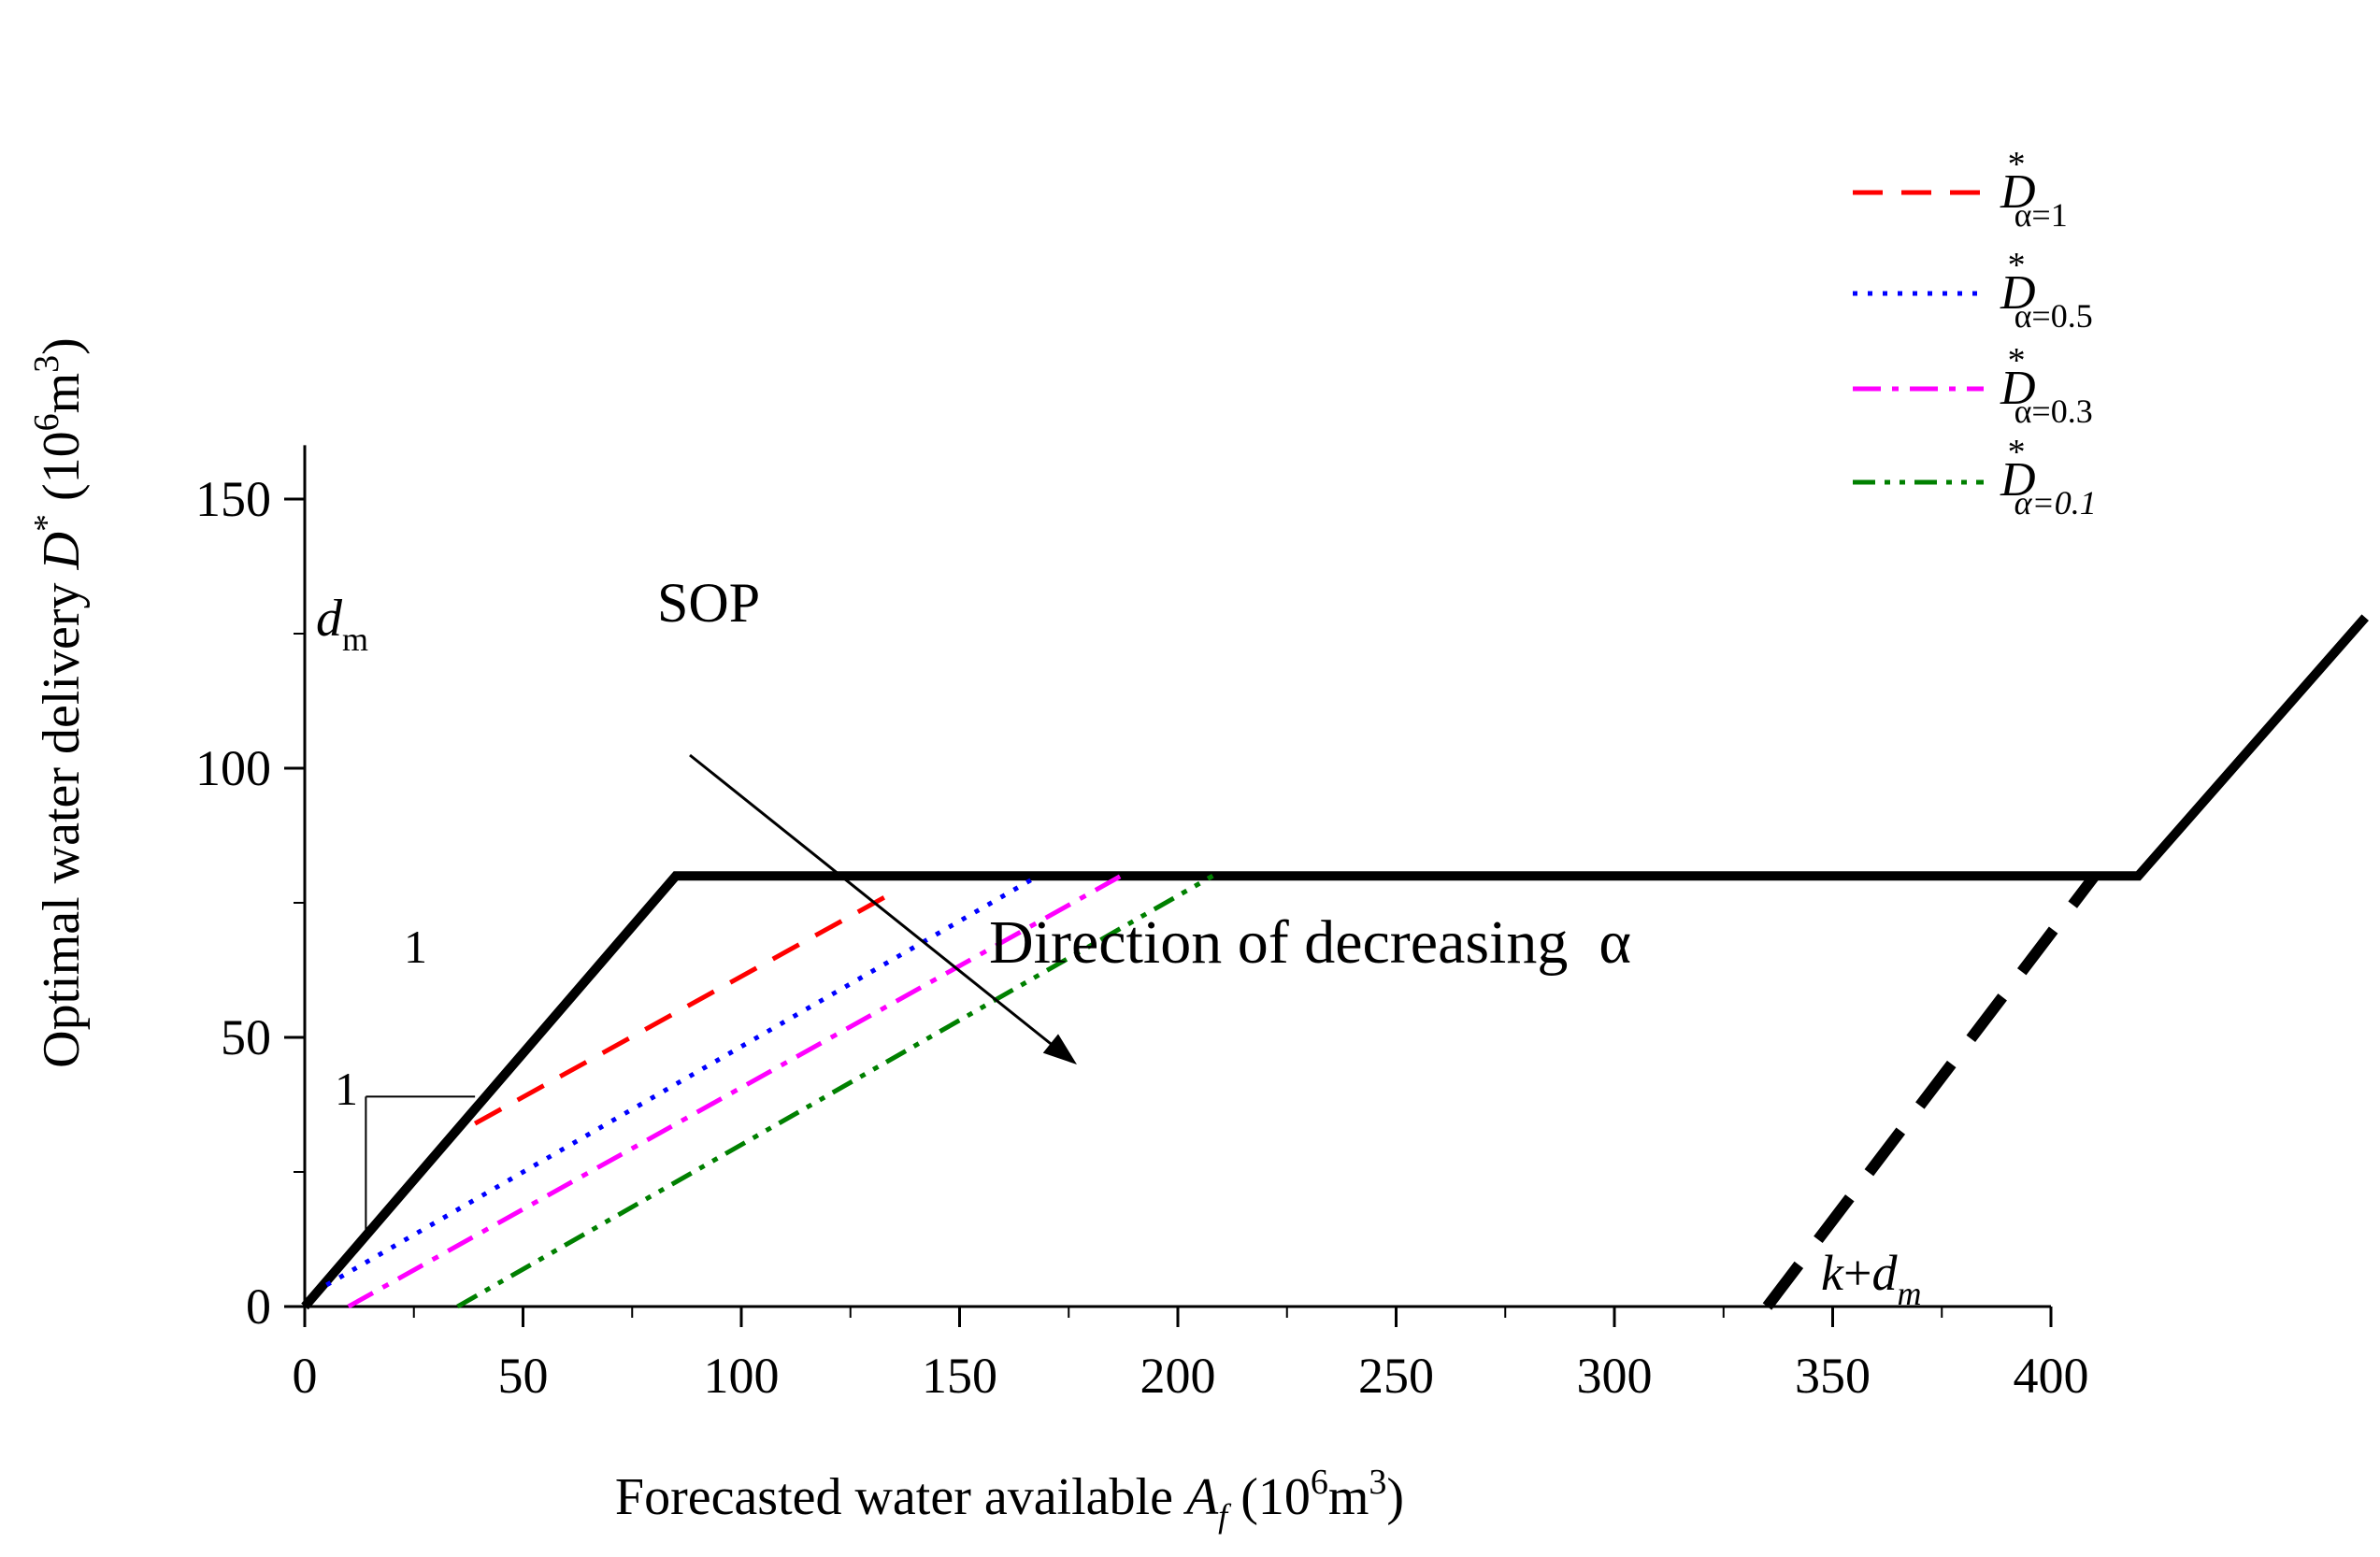 Image resolution: width=2380 pixels, height=1557 pixels. Describe the element at coordinates (2018, 192) in the screenshot. I see `legend-1-var: D` at that location.